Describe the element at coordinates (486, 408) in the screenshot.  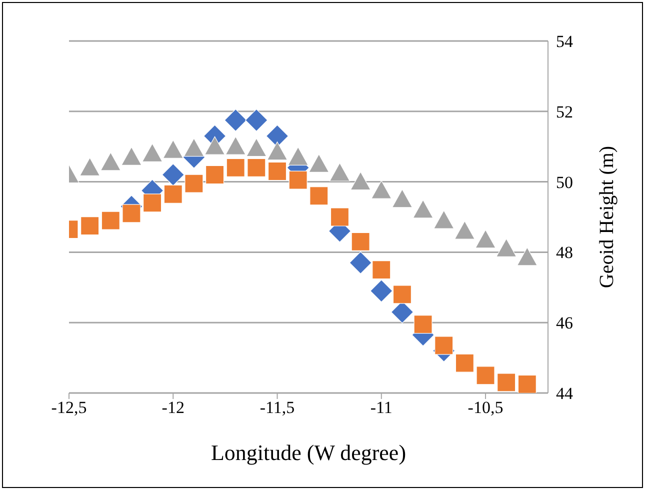
I see `x-tick-label: -10,5` at that location.